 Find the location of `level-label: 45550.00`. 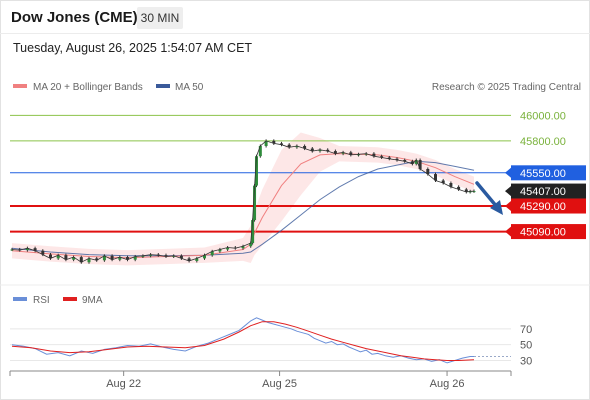

level-label: 45550.00 is located at coordinates (543, 174).